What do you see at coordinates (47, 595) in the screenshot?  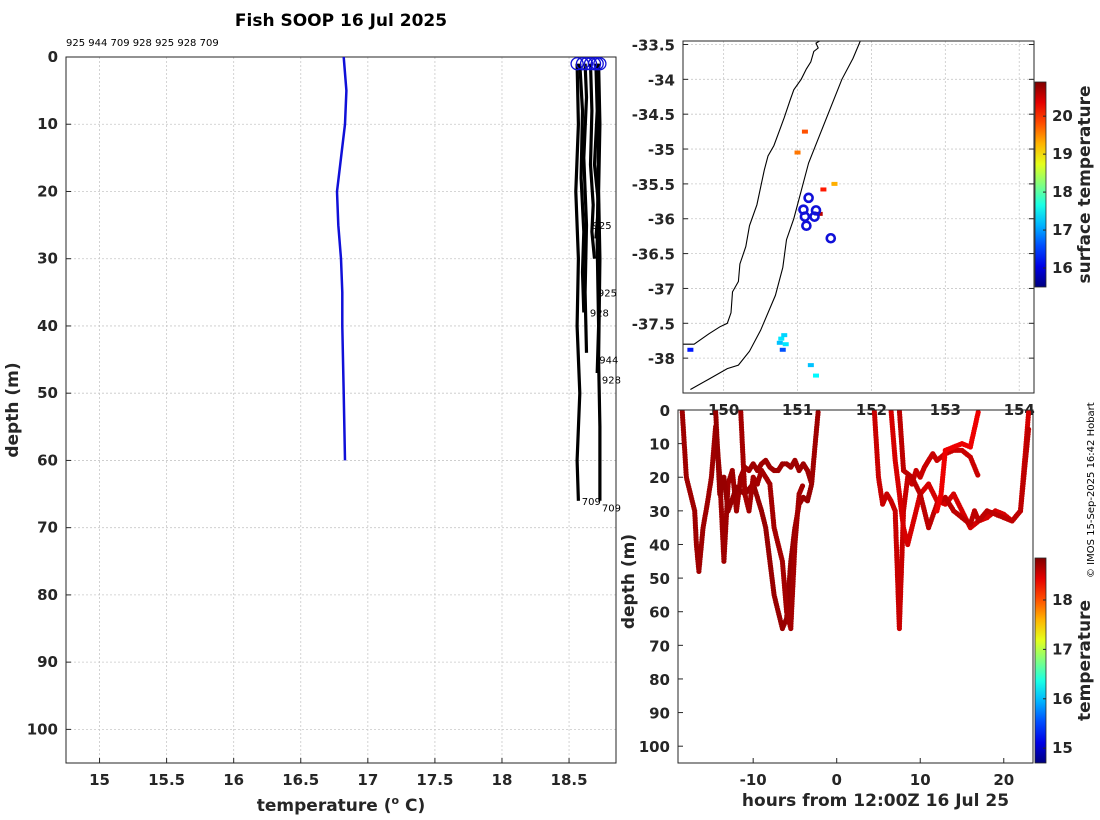 I see `y-tick-label: 80` at bounding box center [47, 595].